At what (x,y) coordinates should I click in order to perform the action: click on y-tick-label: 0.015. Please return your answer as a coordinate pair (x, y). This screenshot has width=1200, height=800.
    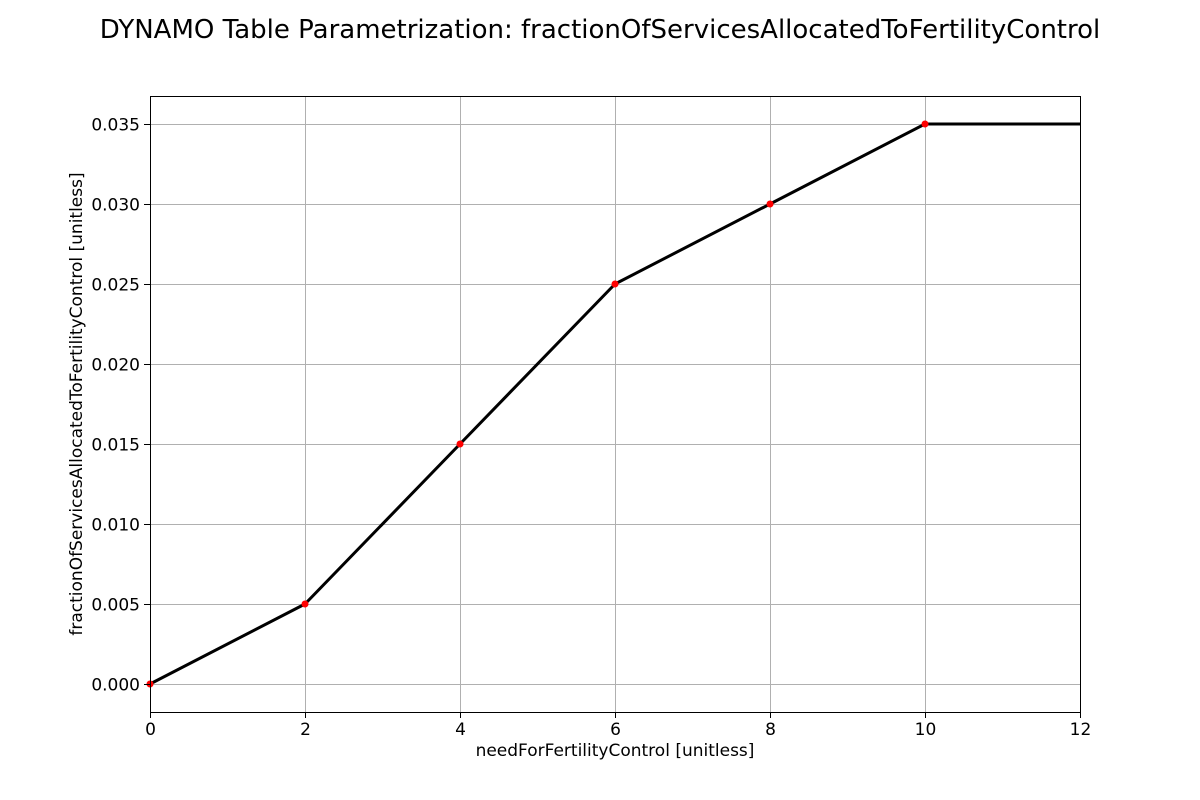
    Looking at the image, I should click on (115, 446).